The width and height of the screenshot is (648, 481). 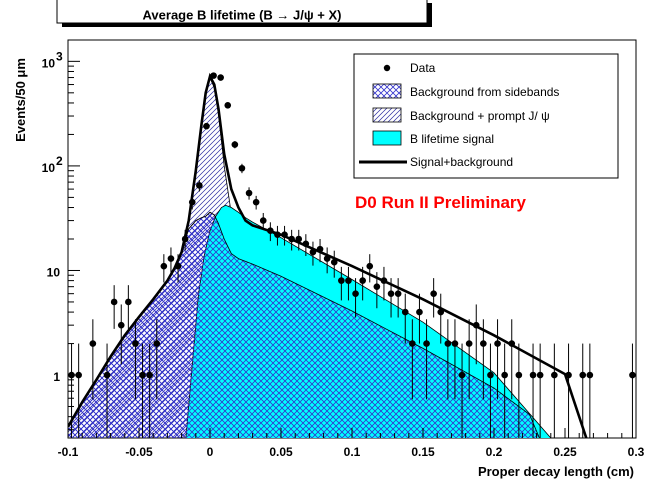 I want to click on chart-title-box: Average B lifetime (B → J/ψ + X), so click(x=244, y=13).